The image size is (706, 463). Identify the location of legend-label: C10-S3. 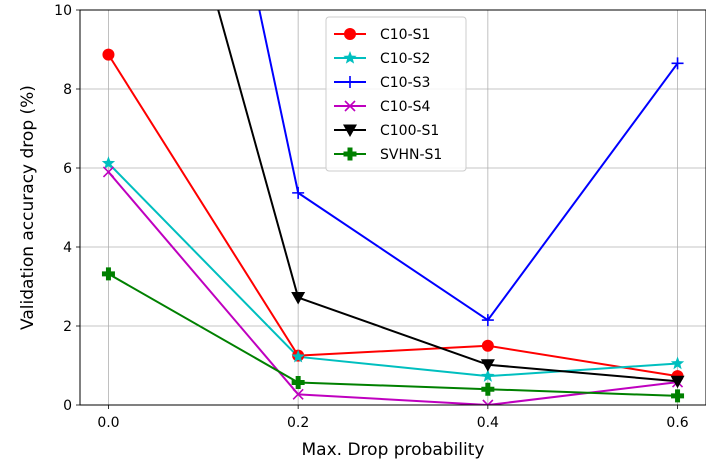
(405, 83).